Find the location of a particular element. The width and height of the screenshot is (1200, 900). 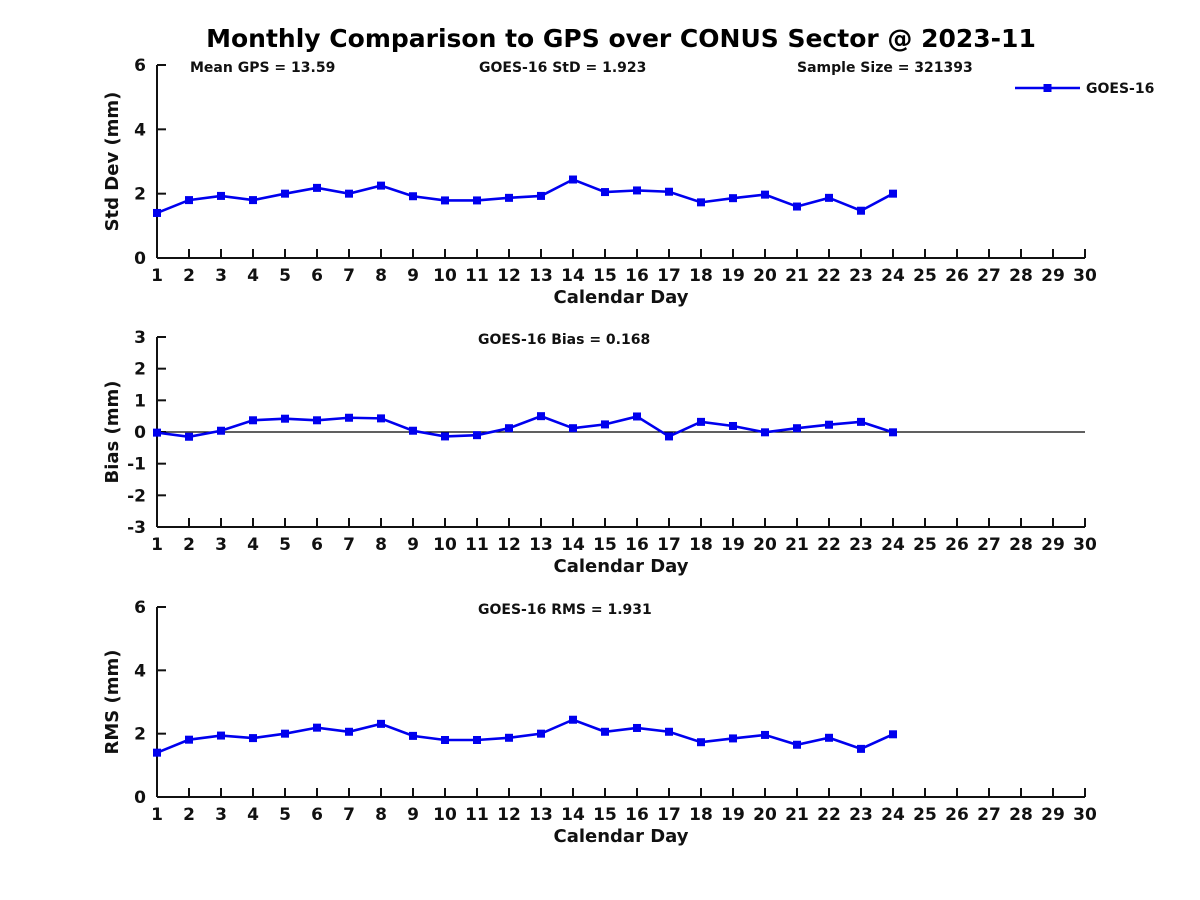

x-tick-label: 10 is located at coordinates (445, 815).